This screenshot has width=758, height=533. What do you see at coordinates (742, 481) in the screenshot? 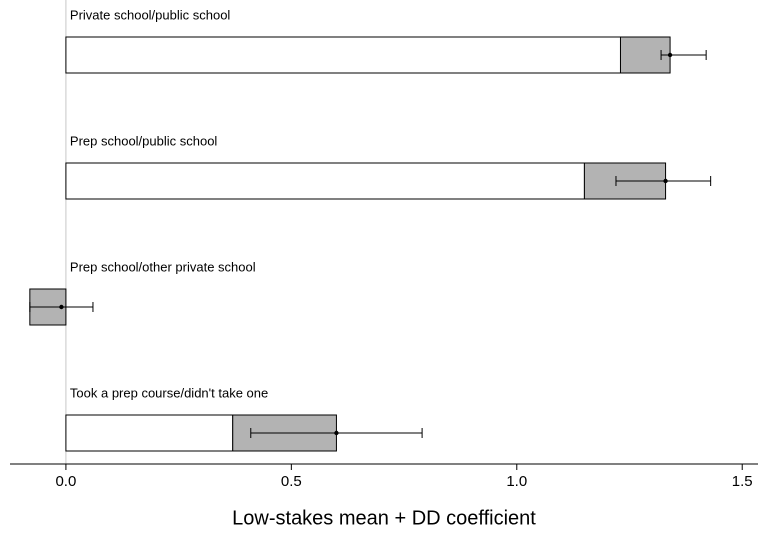
I see `x-tick-label: 1.5` at bounding box center [742, 481].